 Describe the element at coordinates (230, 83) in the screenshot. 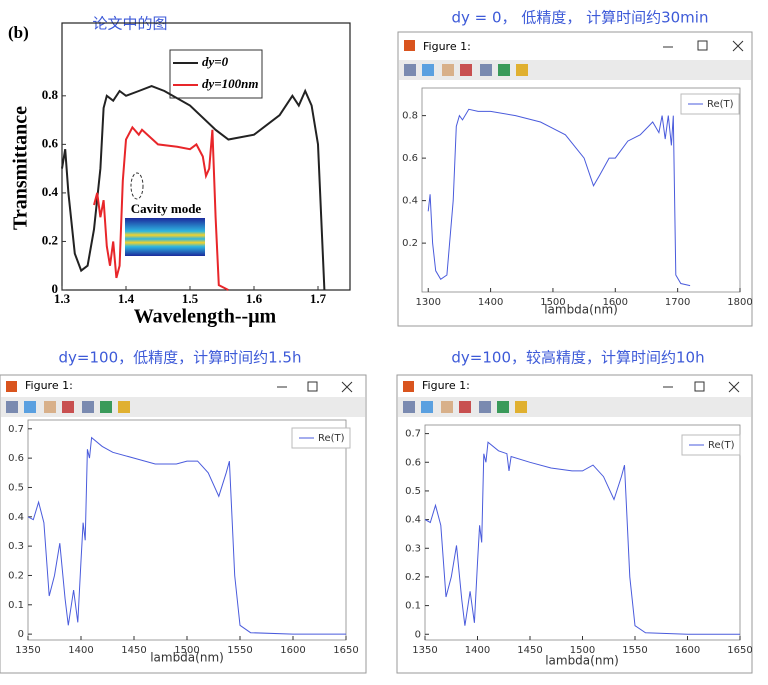

I see `legend-label: dy=100nm` at that location.